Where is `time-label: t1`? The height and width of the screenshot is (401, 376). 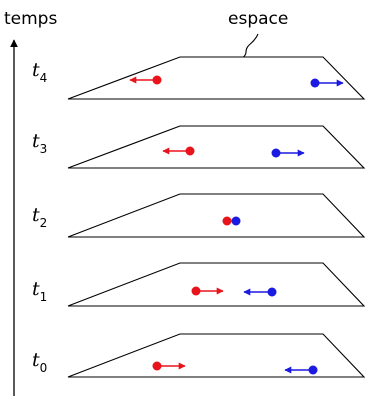 time-label: t1 is located at coordinates (39, 291).